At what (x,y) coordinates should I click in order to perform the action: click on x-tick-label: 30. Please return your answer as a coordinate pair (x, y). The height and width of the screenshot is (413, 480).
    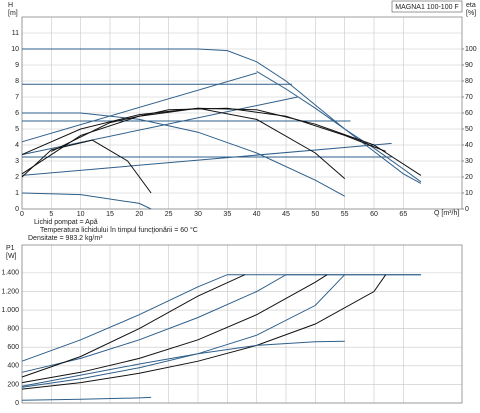
    Looking at the image, I should click on (198, 214).